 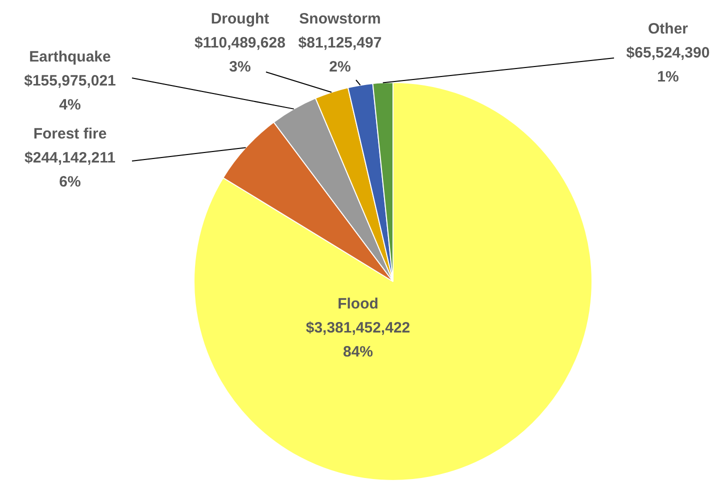 What do you see at coordinates (340, 55) in the screenshot?
I see `data-label: $81,125,497 2%` at bounding box center [340, 55].